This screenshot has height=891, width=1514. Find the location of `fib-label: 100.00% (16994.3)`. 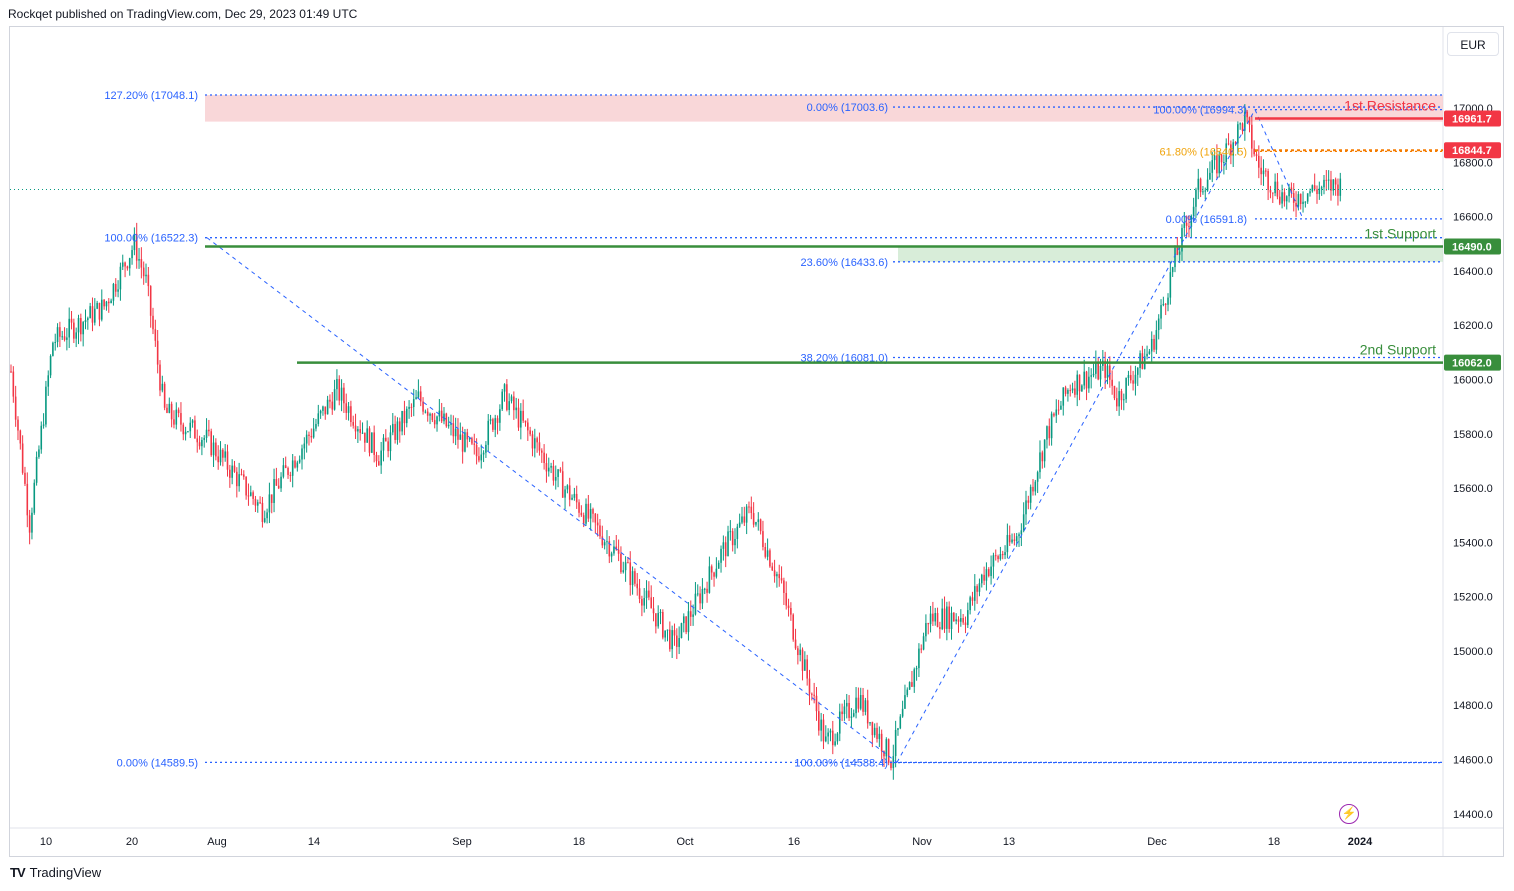

fib-label: 100.00% (16994.3) is located at coordinates (1200, 111).